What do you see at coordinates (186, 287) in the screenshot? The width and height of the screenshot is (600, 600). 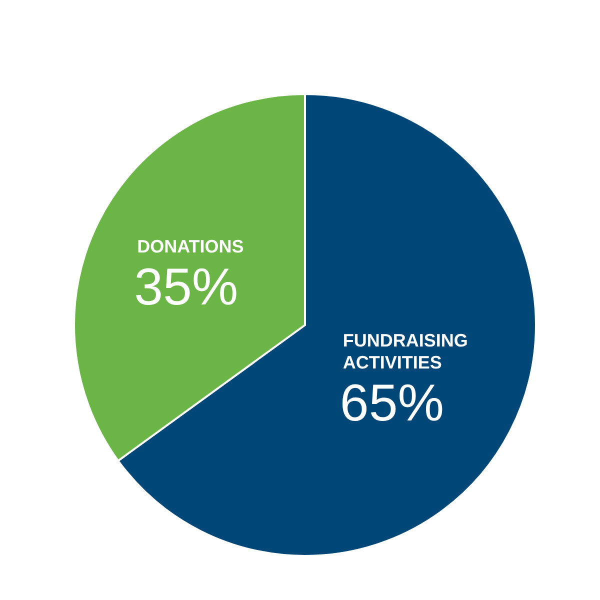 I see `data-label: 35%` at bounding box center [186, 287].